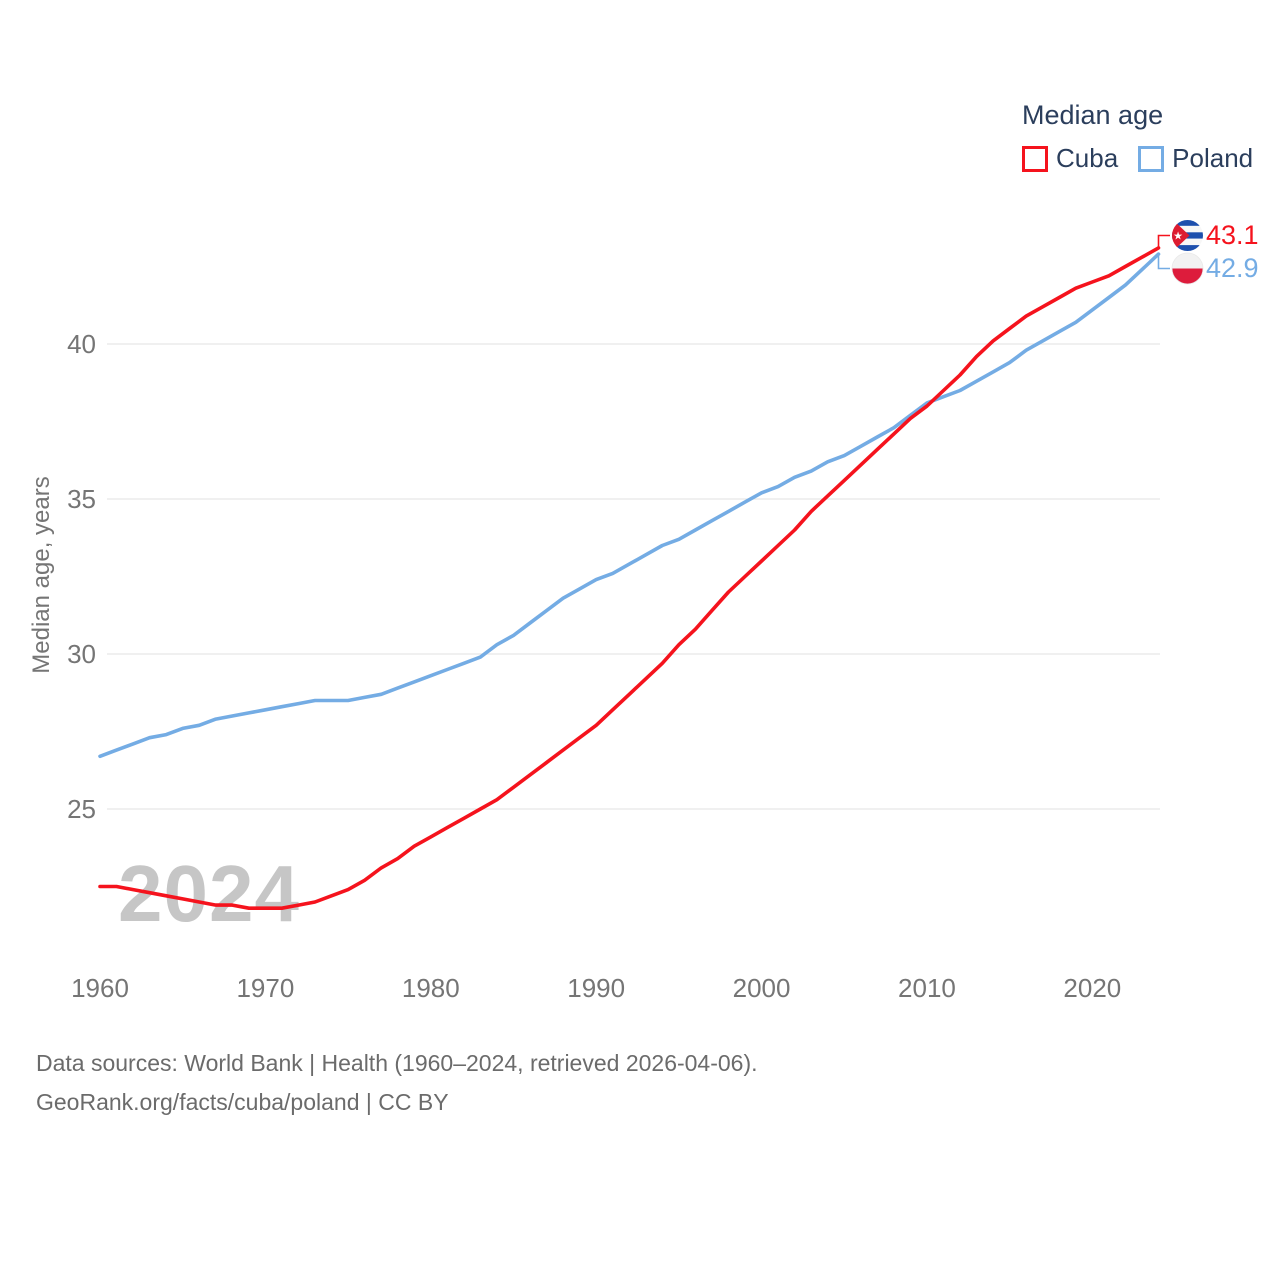  I want to click on legend-items: Cuba Poland, so click(1137, 158).